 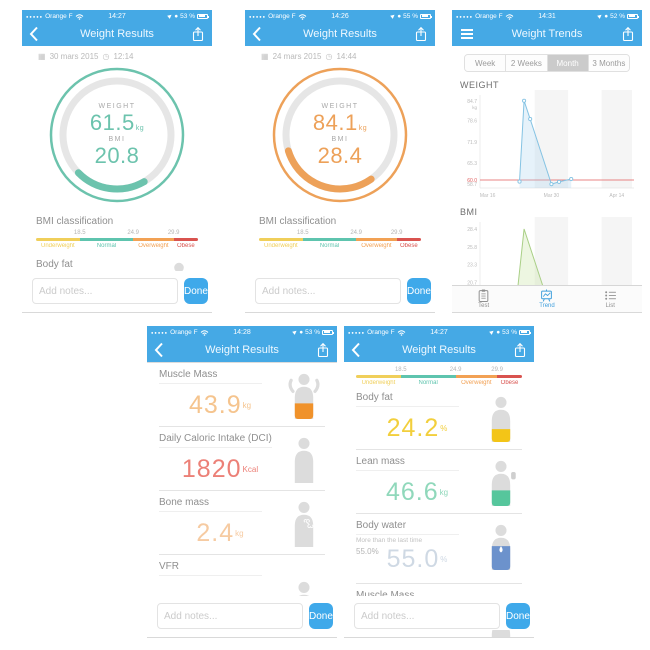 I want to click on metric-label: VFR, so click(x=210, y=565).